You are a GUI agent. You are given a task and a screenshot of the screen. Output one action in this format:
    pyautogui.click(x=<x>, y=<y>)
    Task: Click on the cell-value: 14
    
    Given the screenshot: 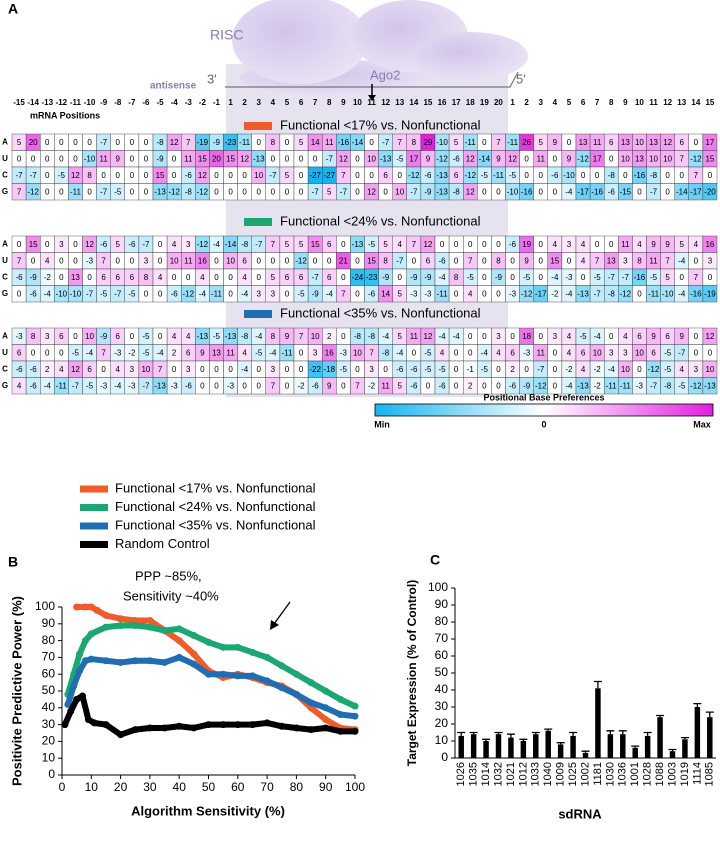 What is the action you would take?
    pyautogui.click(x=315, y=142)
    